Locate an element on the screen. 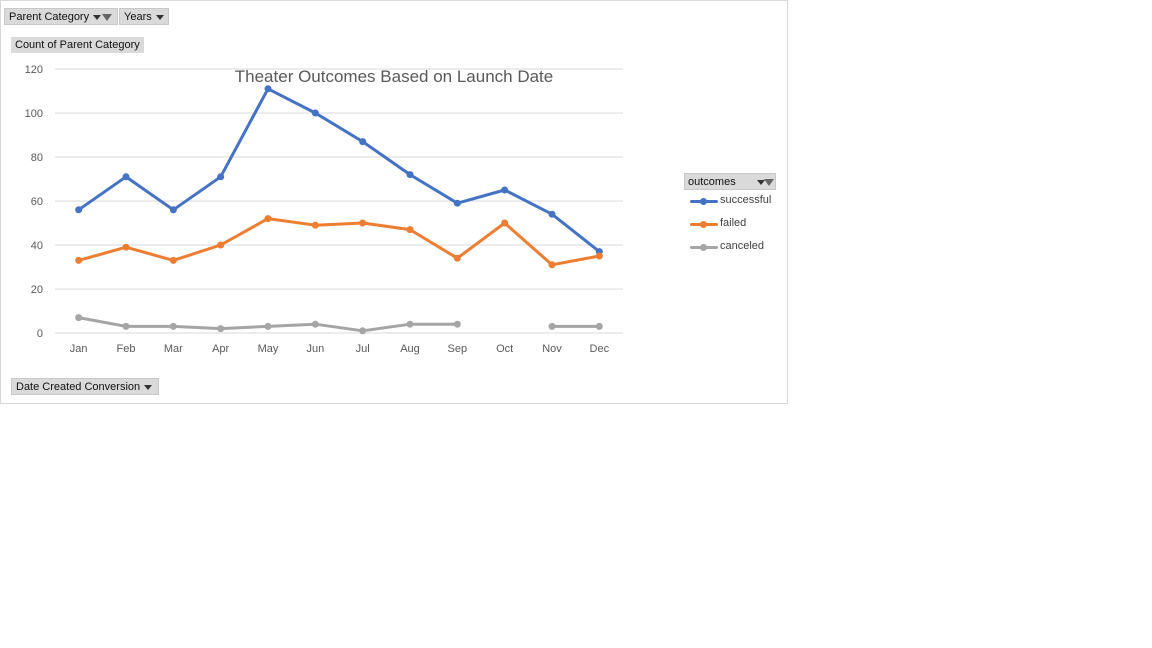 Image resolution: width=1152 pixels, height=648 pixels. x-tick-label: Aug is located at coordinates (410, 349).